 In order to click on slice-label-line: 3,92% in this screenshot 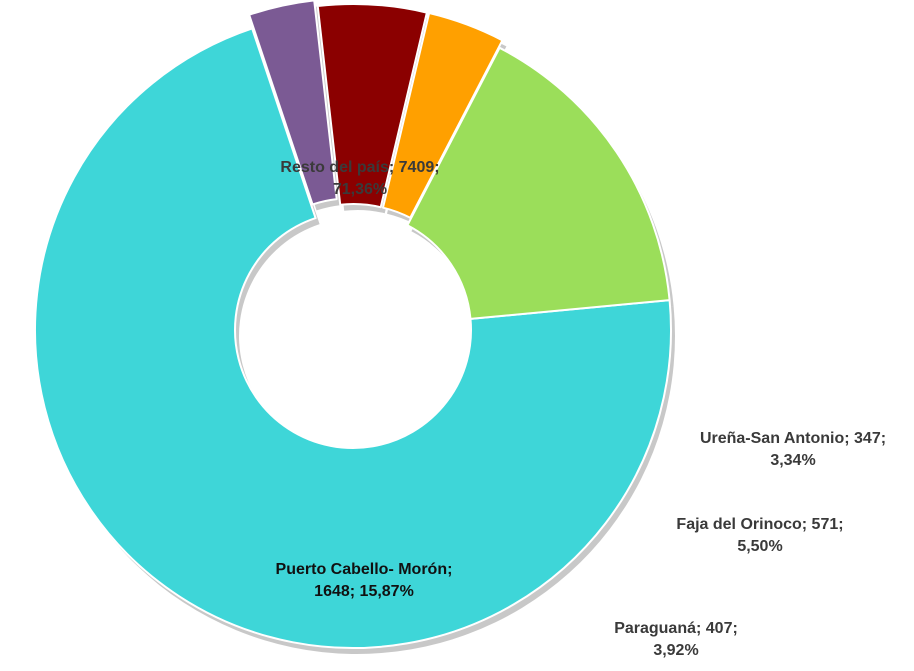, I will do `click(675, 650)`.